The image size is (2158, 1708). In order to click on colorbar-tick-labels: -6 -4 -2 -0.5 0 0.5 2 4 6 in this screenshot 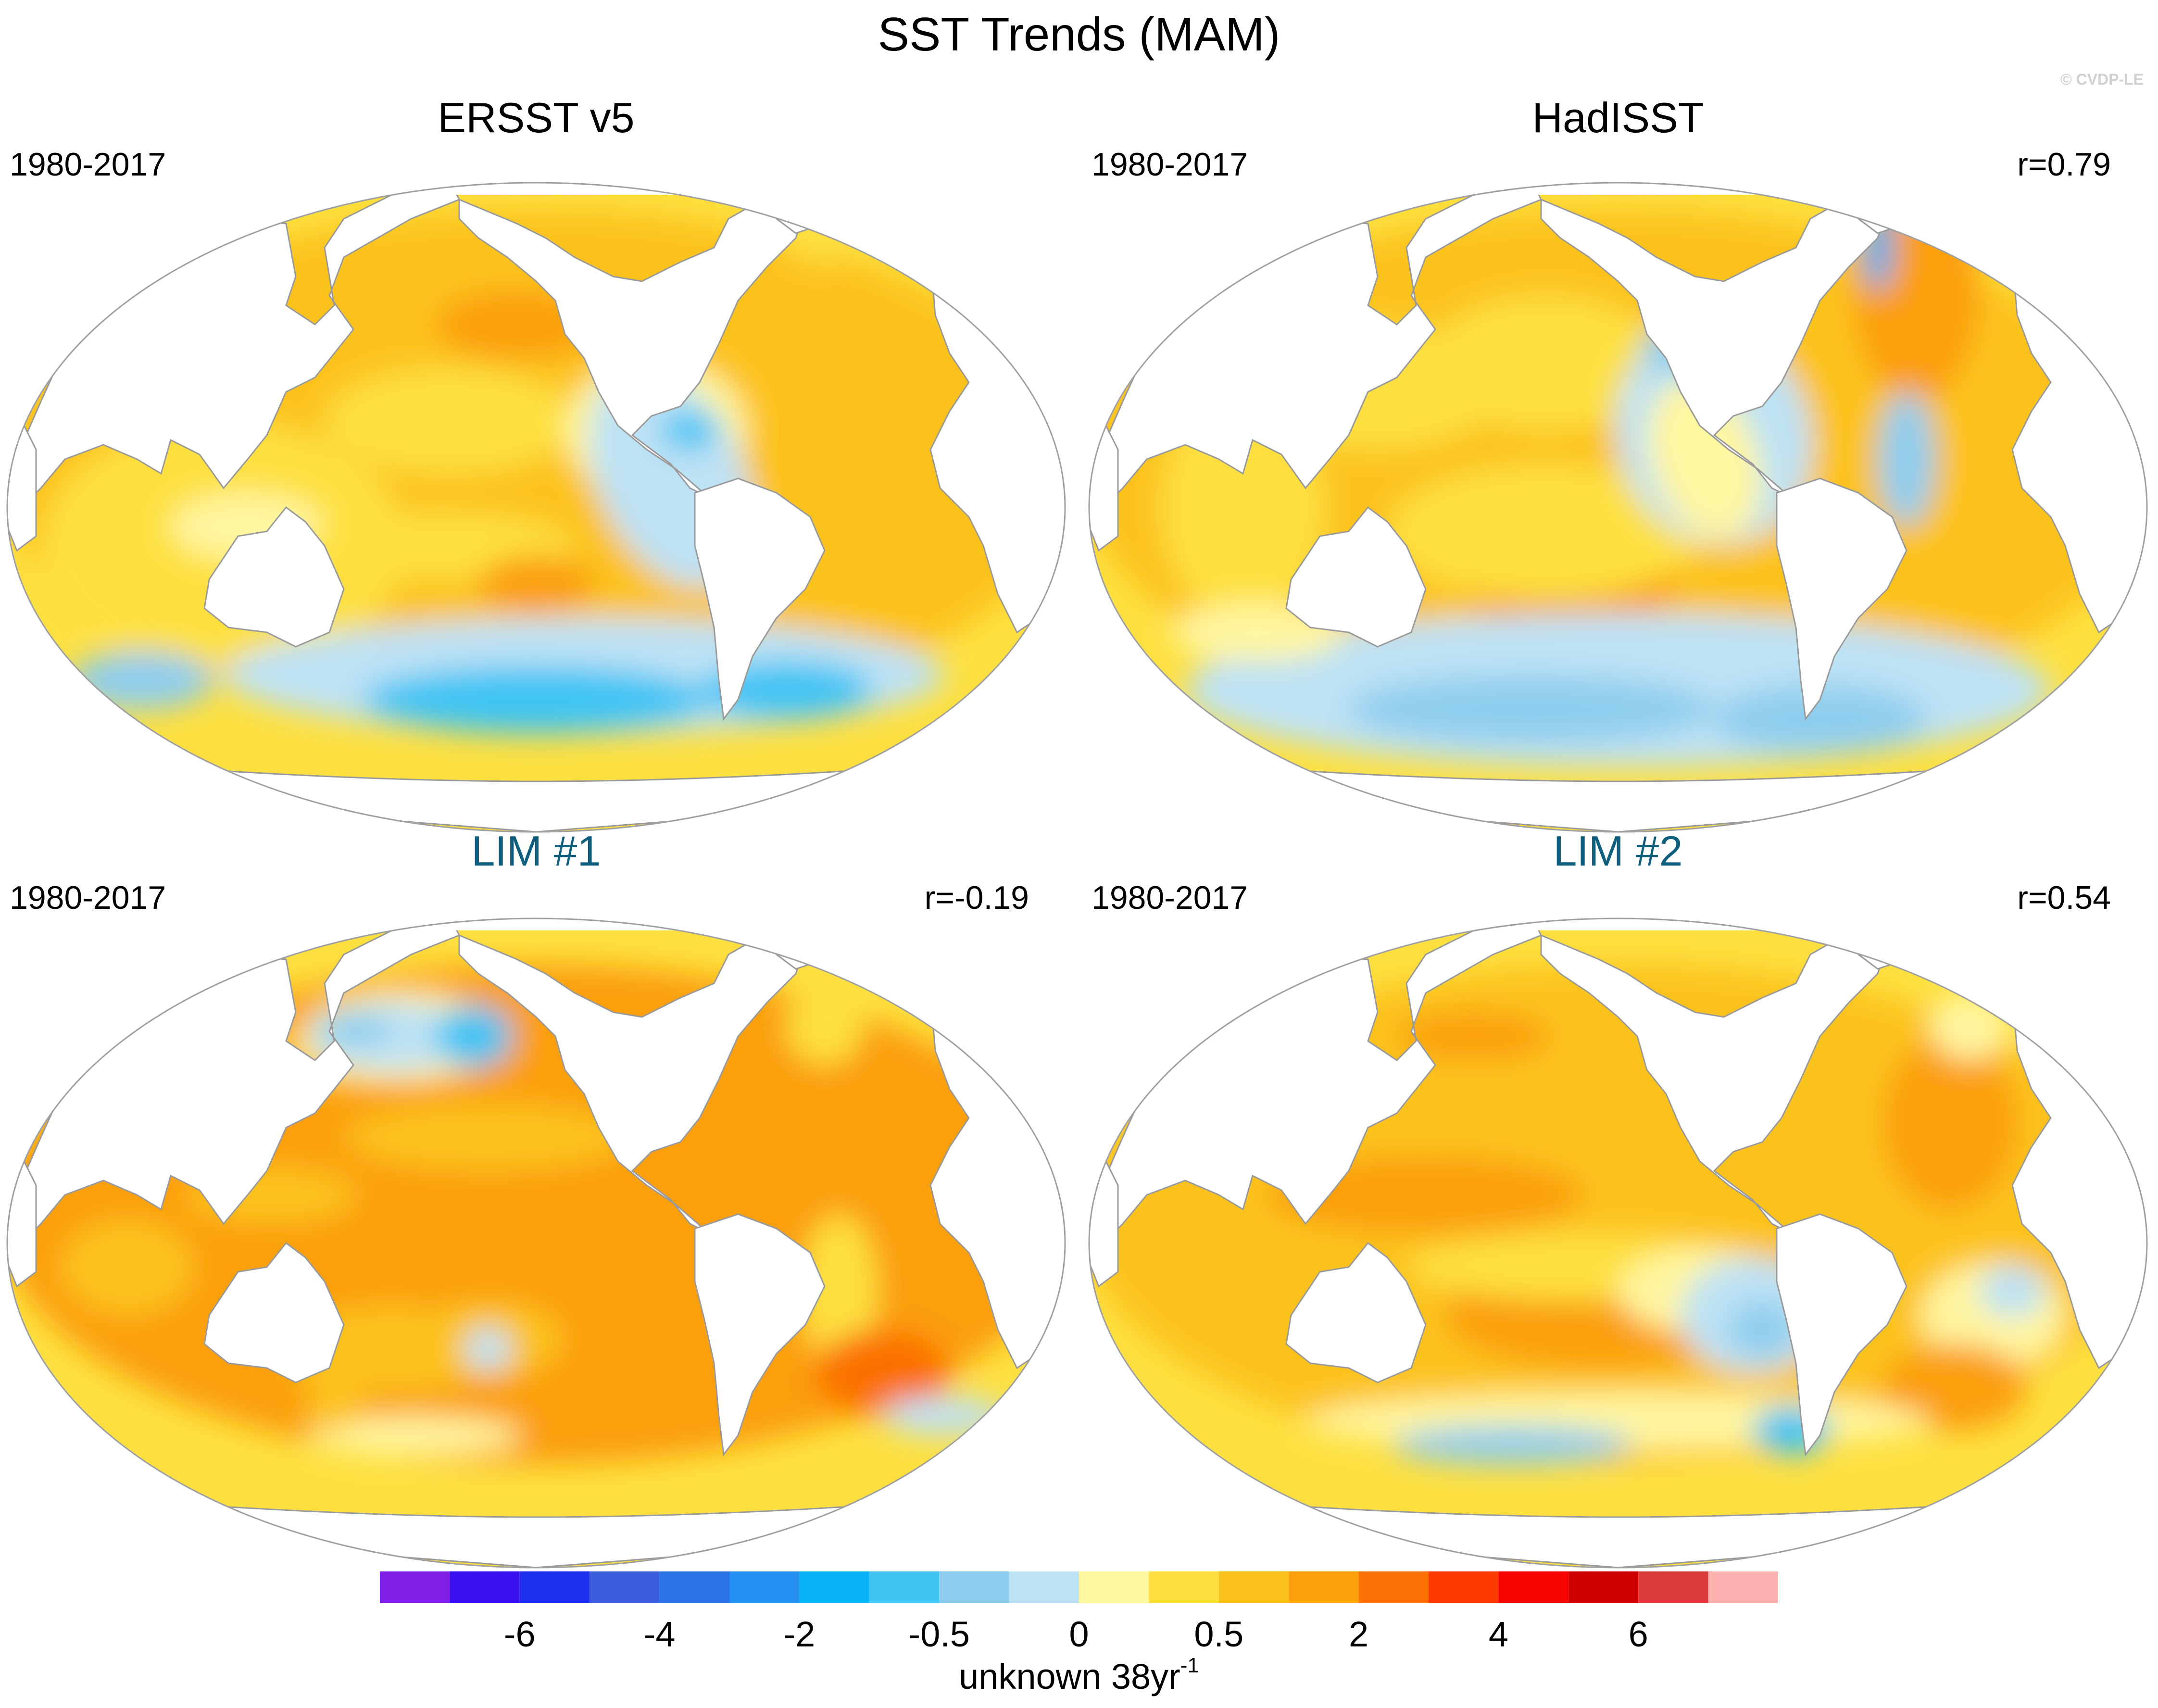, I will do `click(1076, 1634)`.